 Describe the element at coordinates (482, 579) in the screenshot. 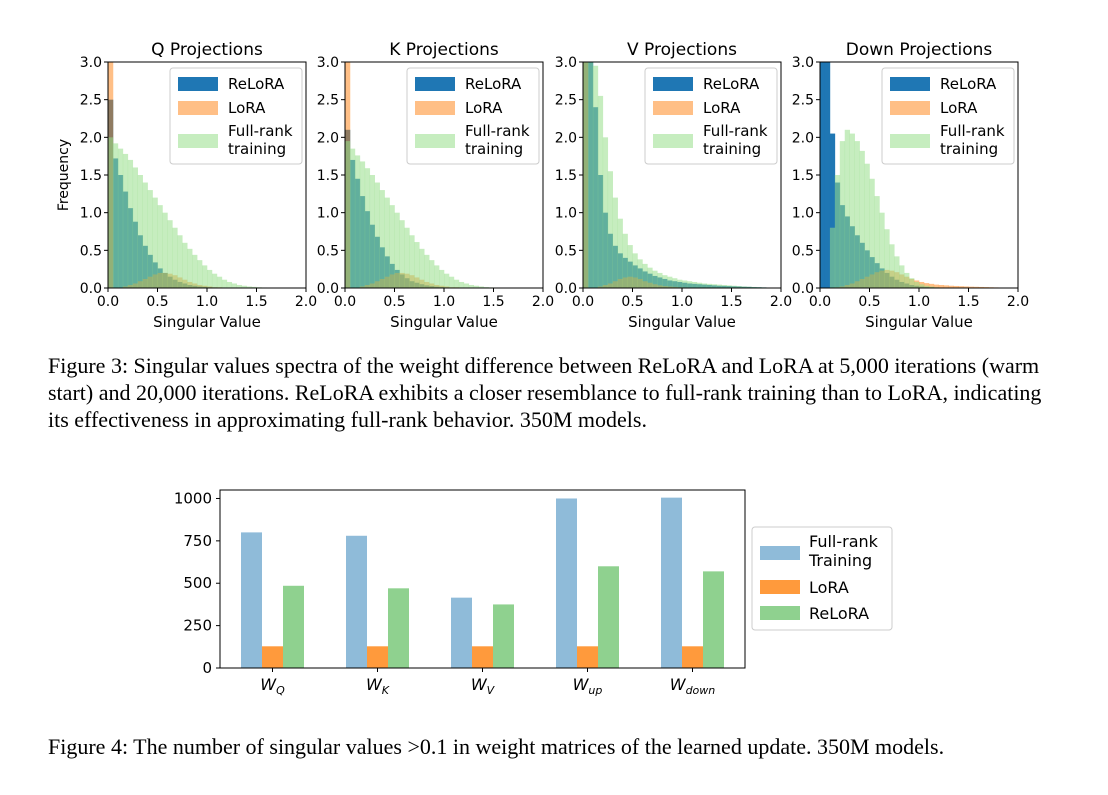

I see `axes-frame` at that location.